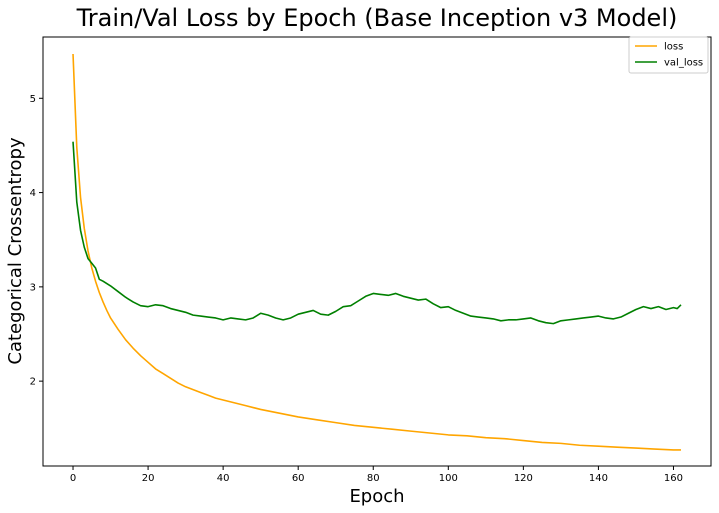 Image resolution: width=719 pixels, height=513 pixels. I want to click on legend-label-val-loss: val_loss, so click(683, 63).